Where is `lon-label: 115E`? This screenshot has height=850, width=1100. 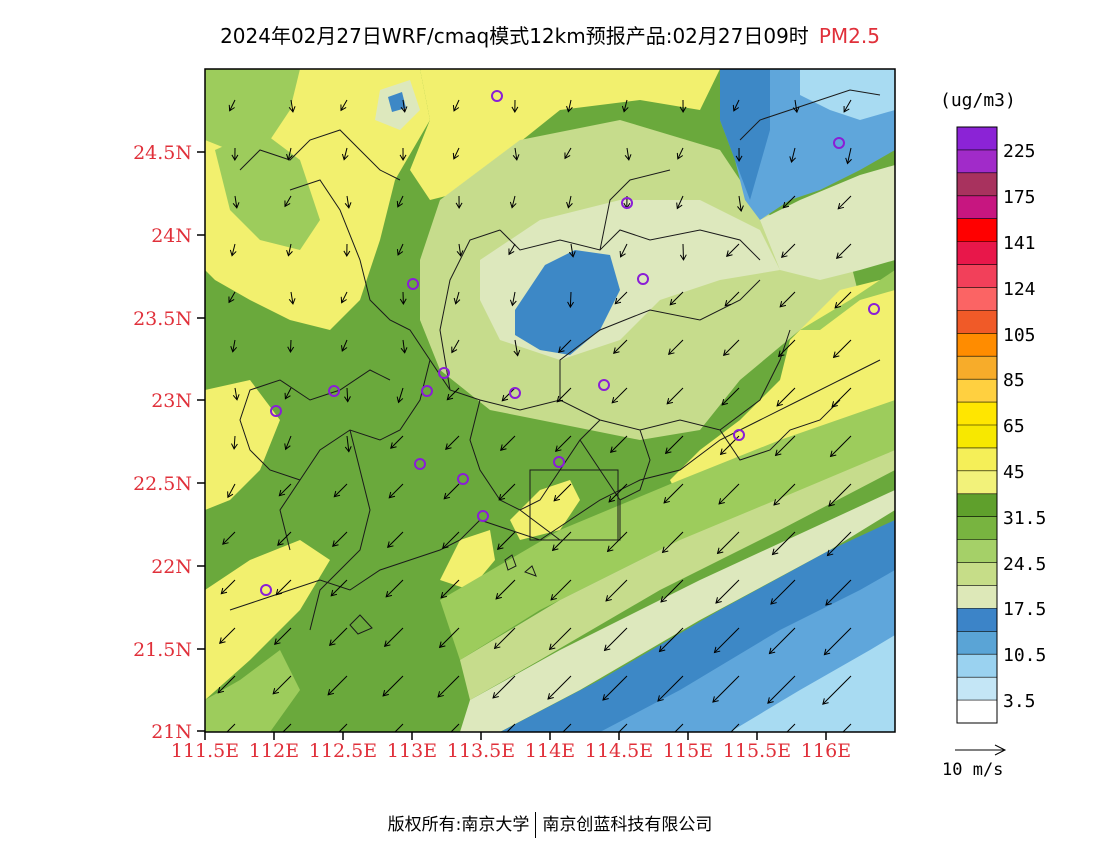
lon-label: 115E is located at coordinates (688, 751).